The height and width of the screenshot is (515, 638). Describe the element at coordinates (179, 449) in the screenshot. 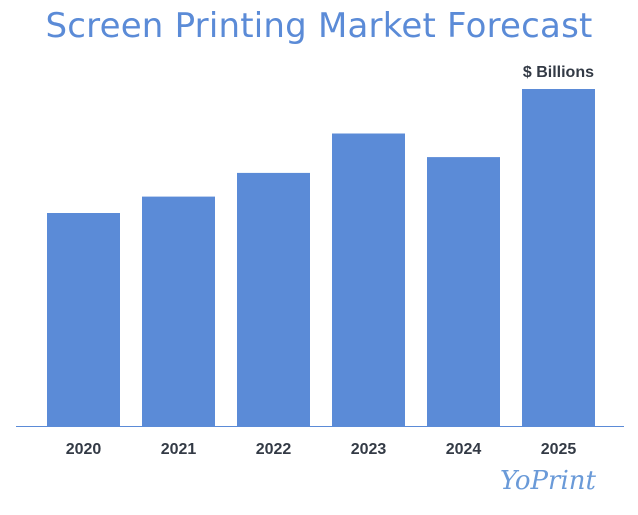

I see `x-tick-label: 2021` at that location.